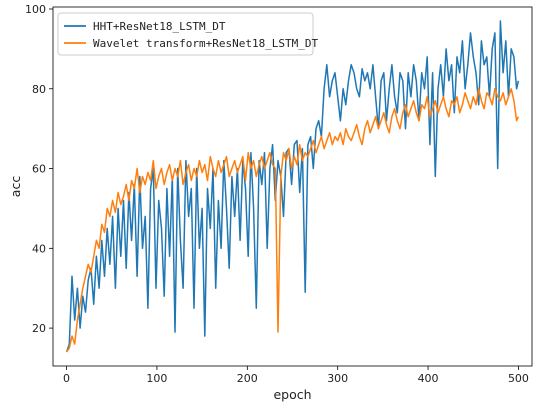  What do you see at coordinates (428, 378) in the screenshot?
I see `x-tick-label: 400` at bounding box center [428, 378].